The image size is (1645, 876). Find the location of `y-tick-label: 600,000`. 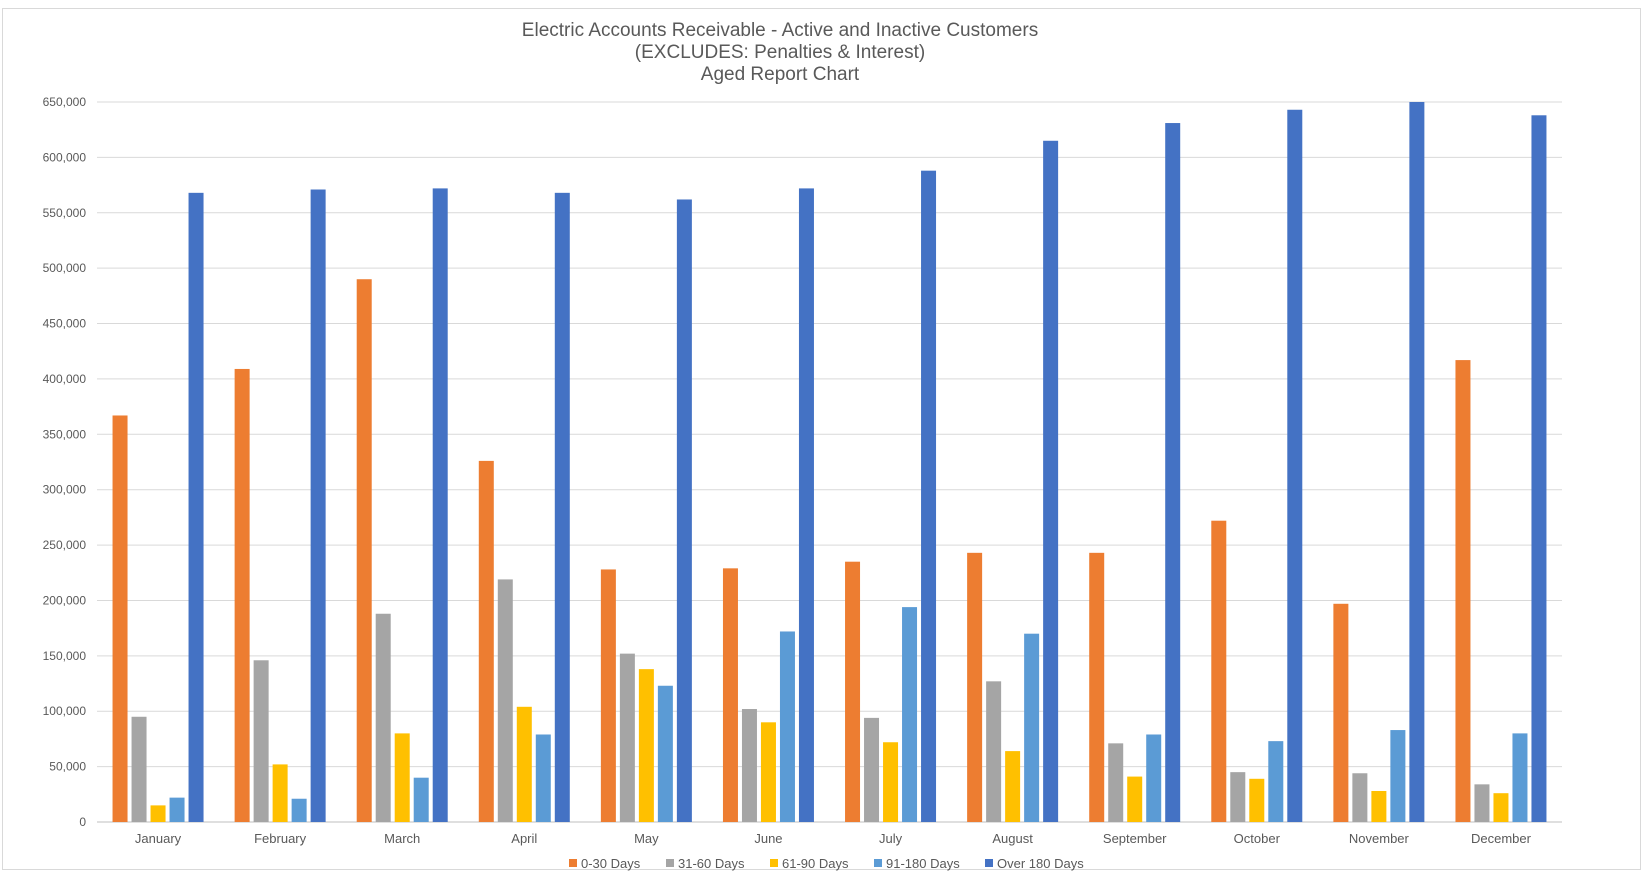

y-tick-label: 600,000 is located at coordinates (65, 157).